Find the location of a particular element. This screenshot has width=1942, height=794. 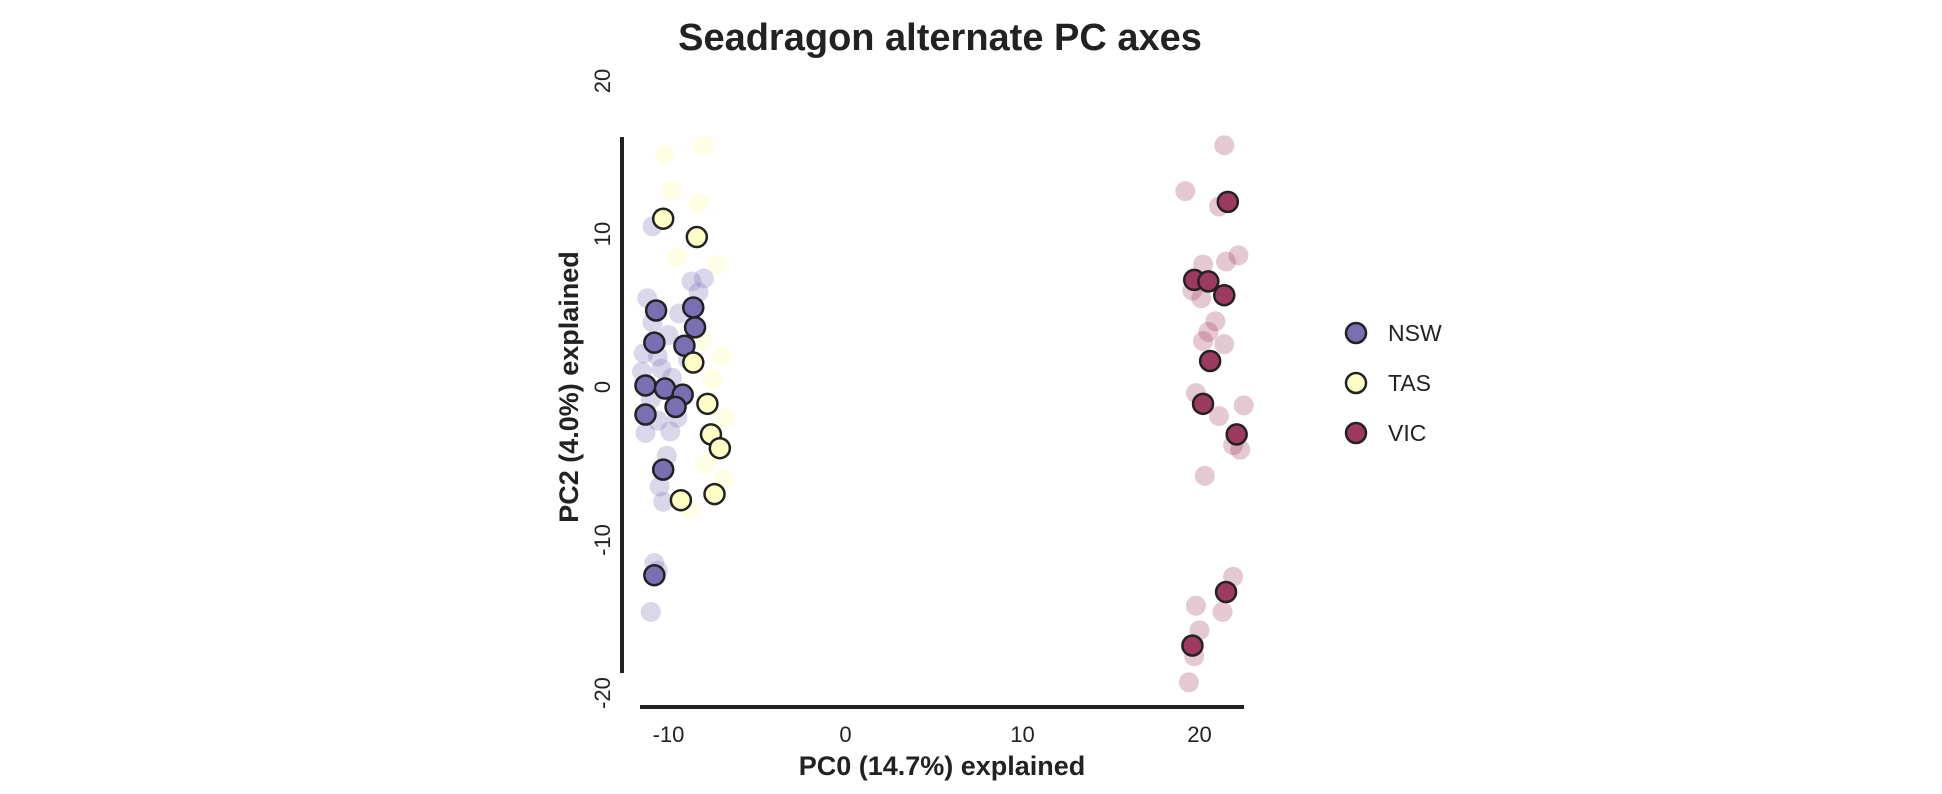

legend: NSW TAS VIC is located at coordinates (1393, 383).